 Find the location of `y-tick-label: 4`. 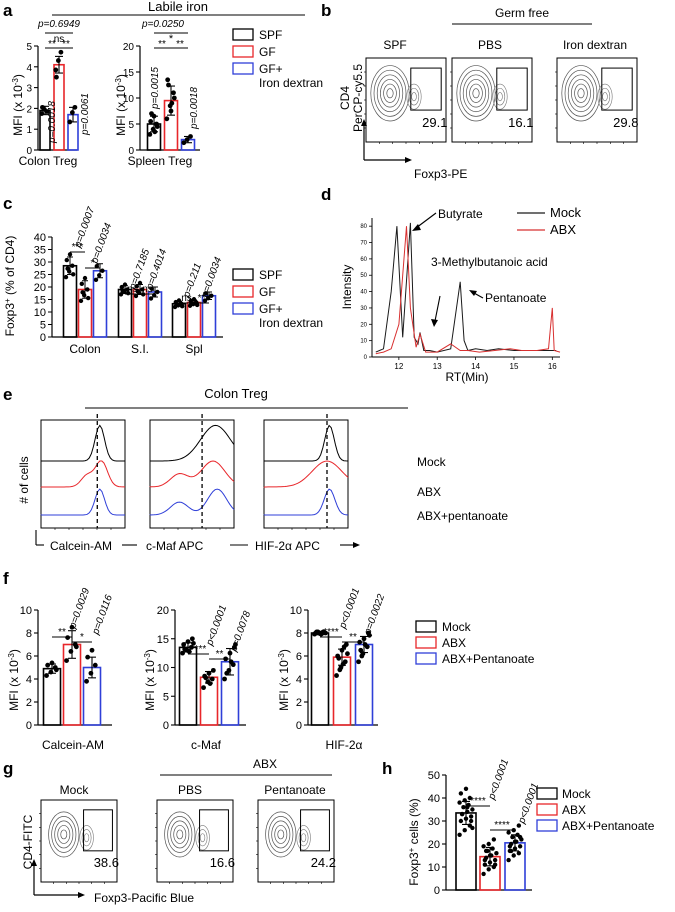

y-tick-label: 4 is located at coordinates (299, 680).